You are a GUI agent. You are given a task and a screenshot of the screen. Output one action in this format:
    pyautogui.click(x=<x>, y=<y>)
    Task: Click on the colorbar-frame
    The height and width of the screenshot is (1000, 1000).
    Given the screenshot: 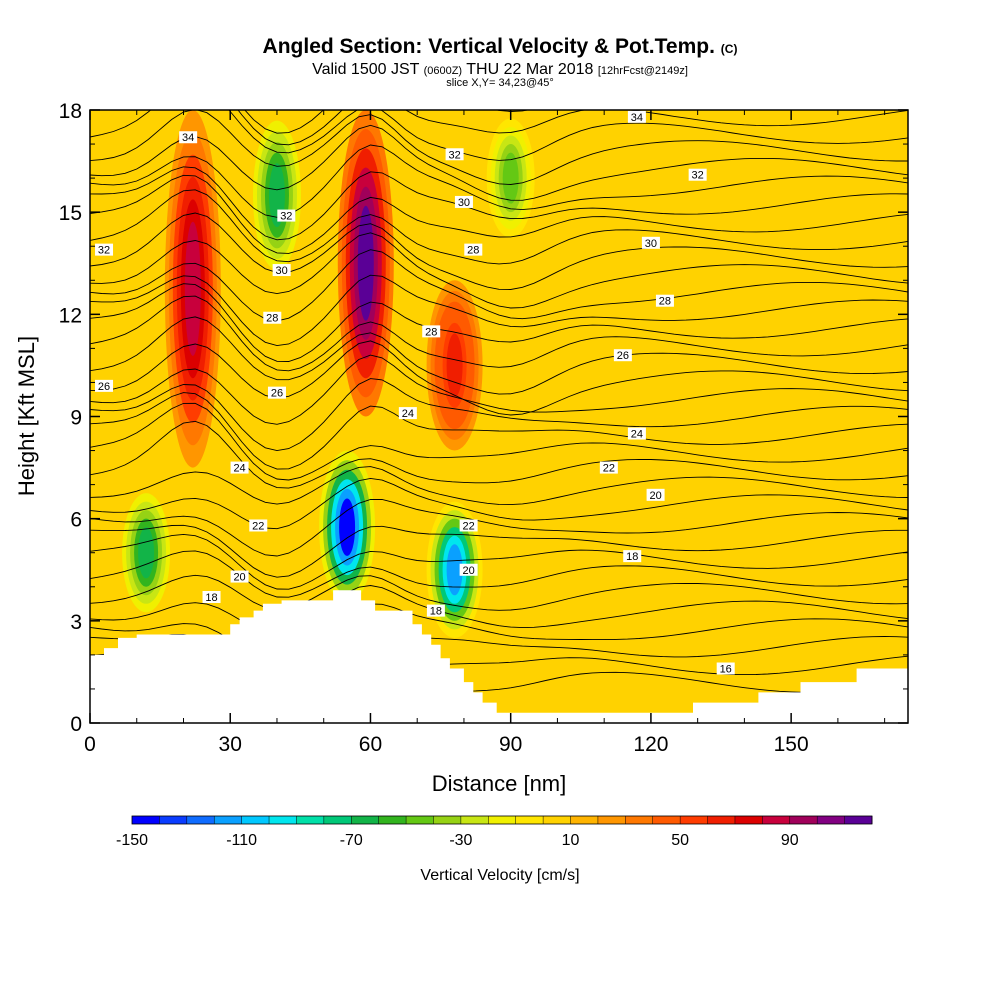 What is the action you would take?
    pyautogui.click(x=502, y=820)
    